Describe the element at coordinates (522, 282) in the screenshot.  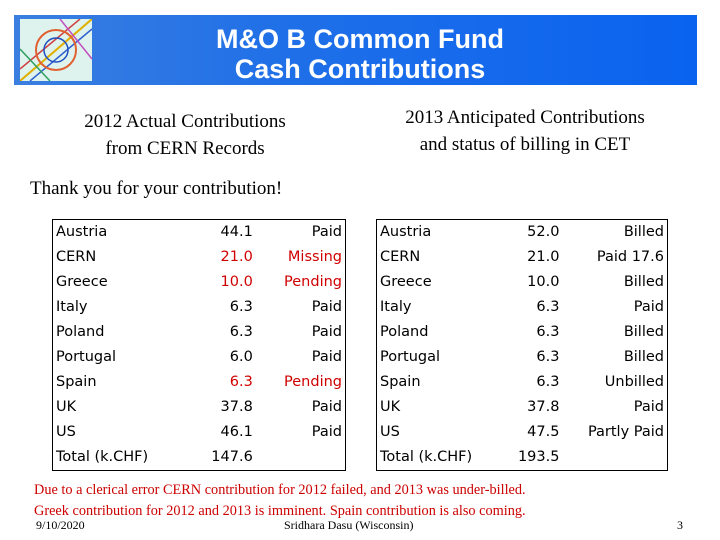
I see `table-row: Greece 10.0 Billed` at that location.